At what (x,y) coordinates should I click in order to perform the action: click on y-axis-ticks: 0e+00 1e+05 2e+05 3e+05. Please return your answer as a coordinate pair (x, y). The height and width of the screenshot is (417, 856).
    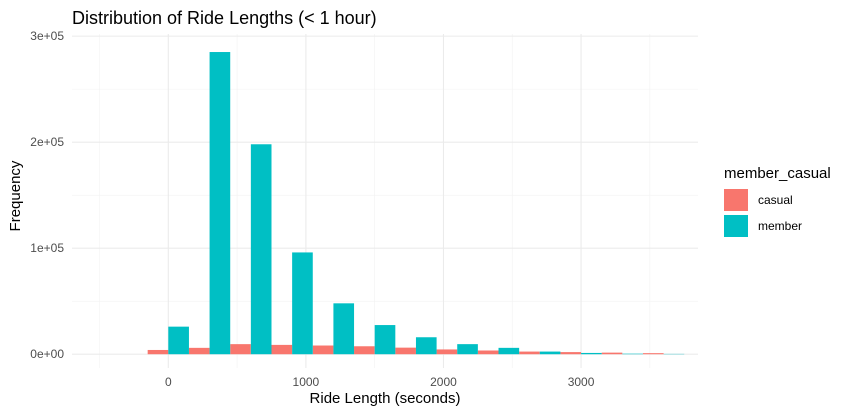
    Looking at the image, I should click on (47, 195).